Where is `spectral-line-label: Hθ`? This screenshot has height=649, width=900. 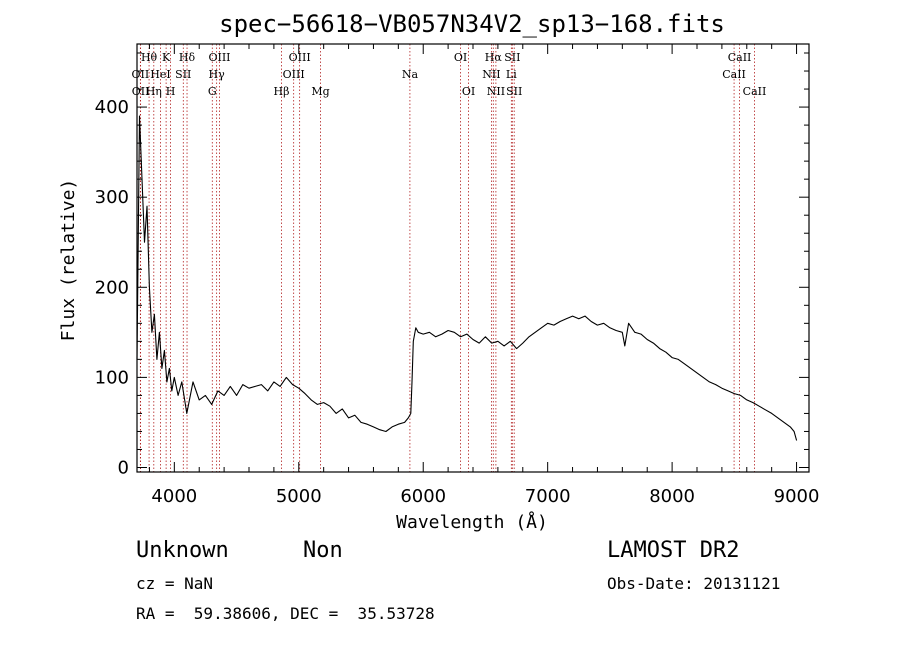 spectral-line-label: Hθ is located at coordinates (149, 57).